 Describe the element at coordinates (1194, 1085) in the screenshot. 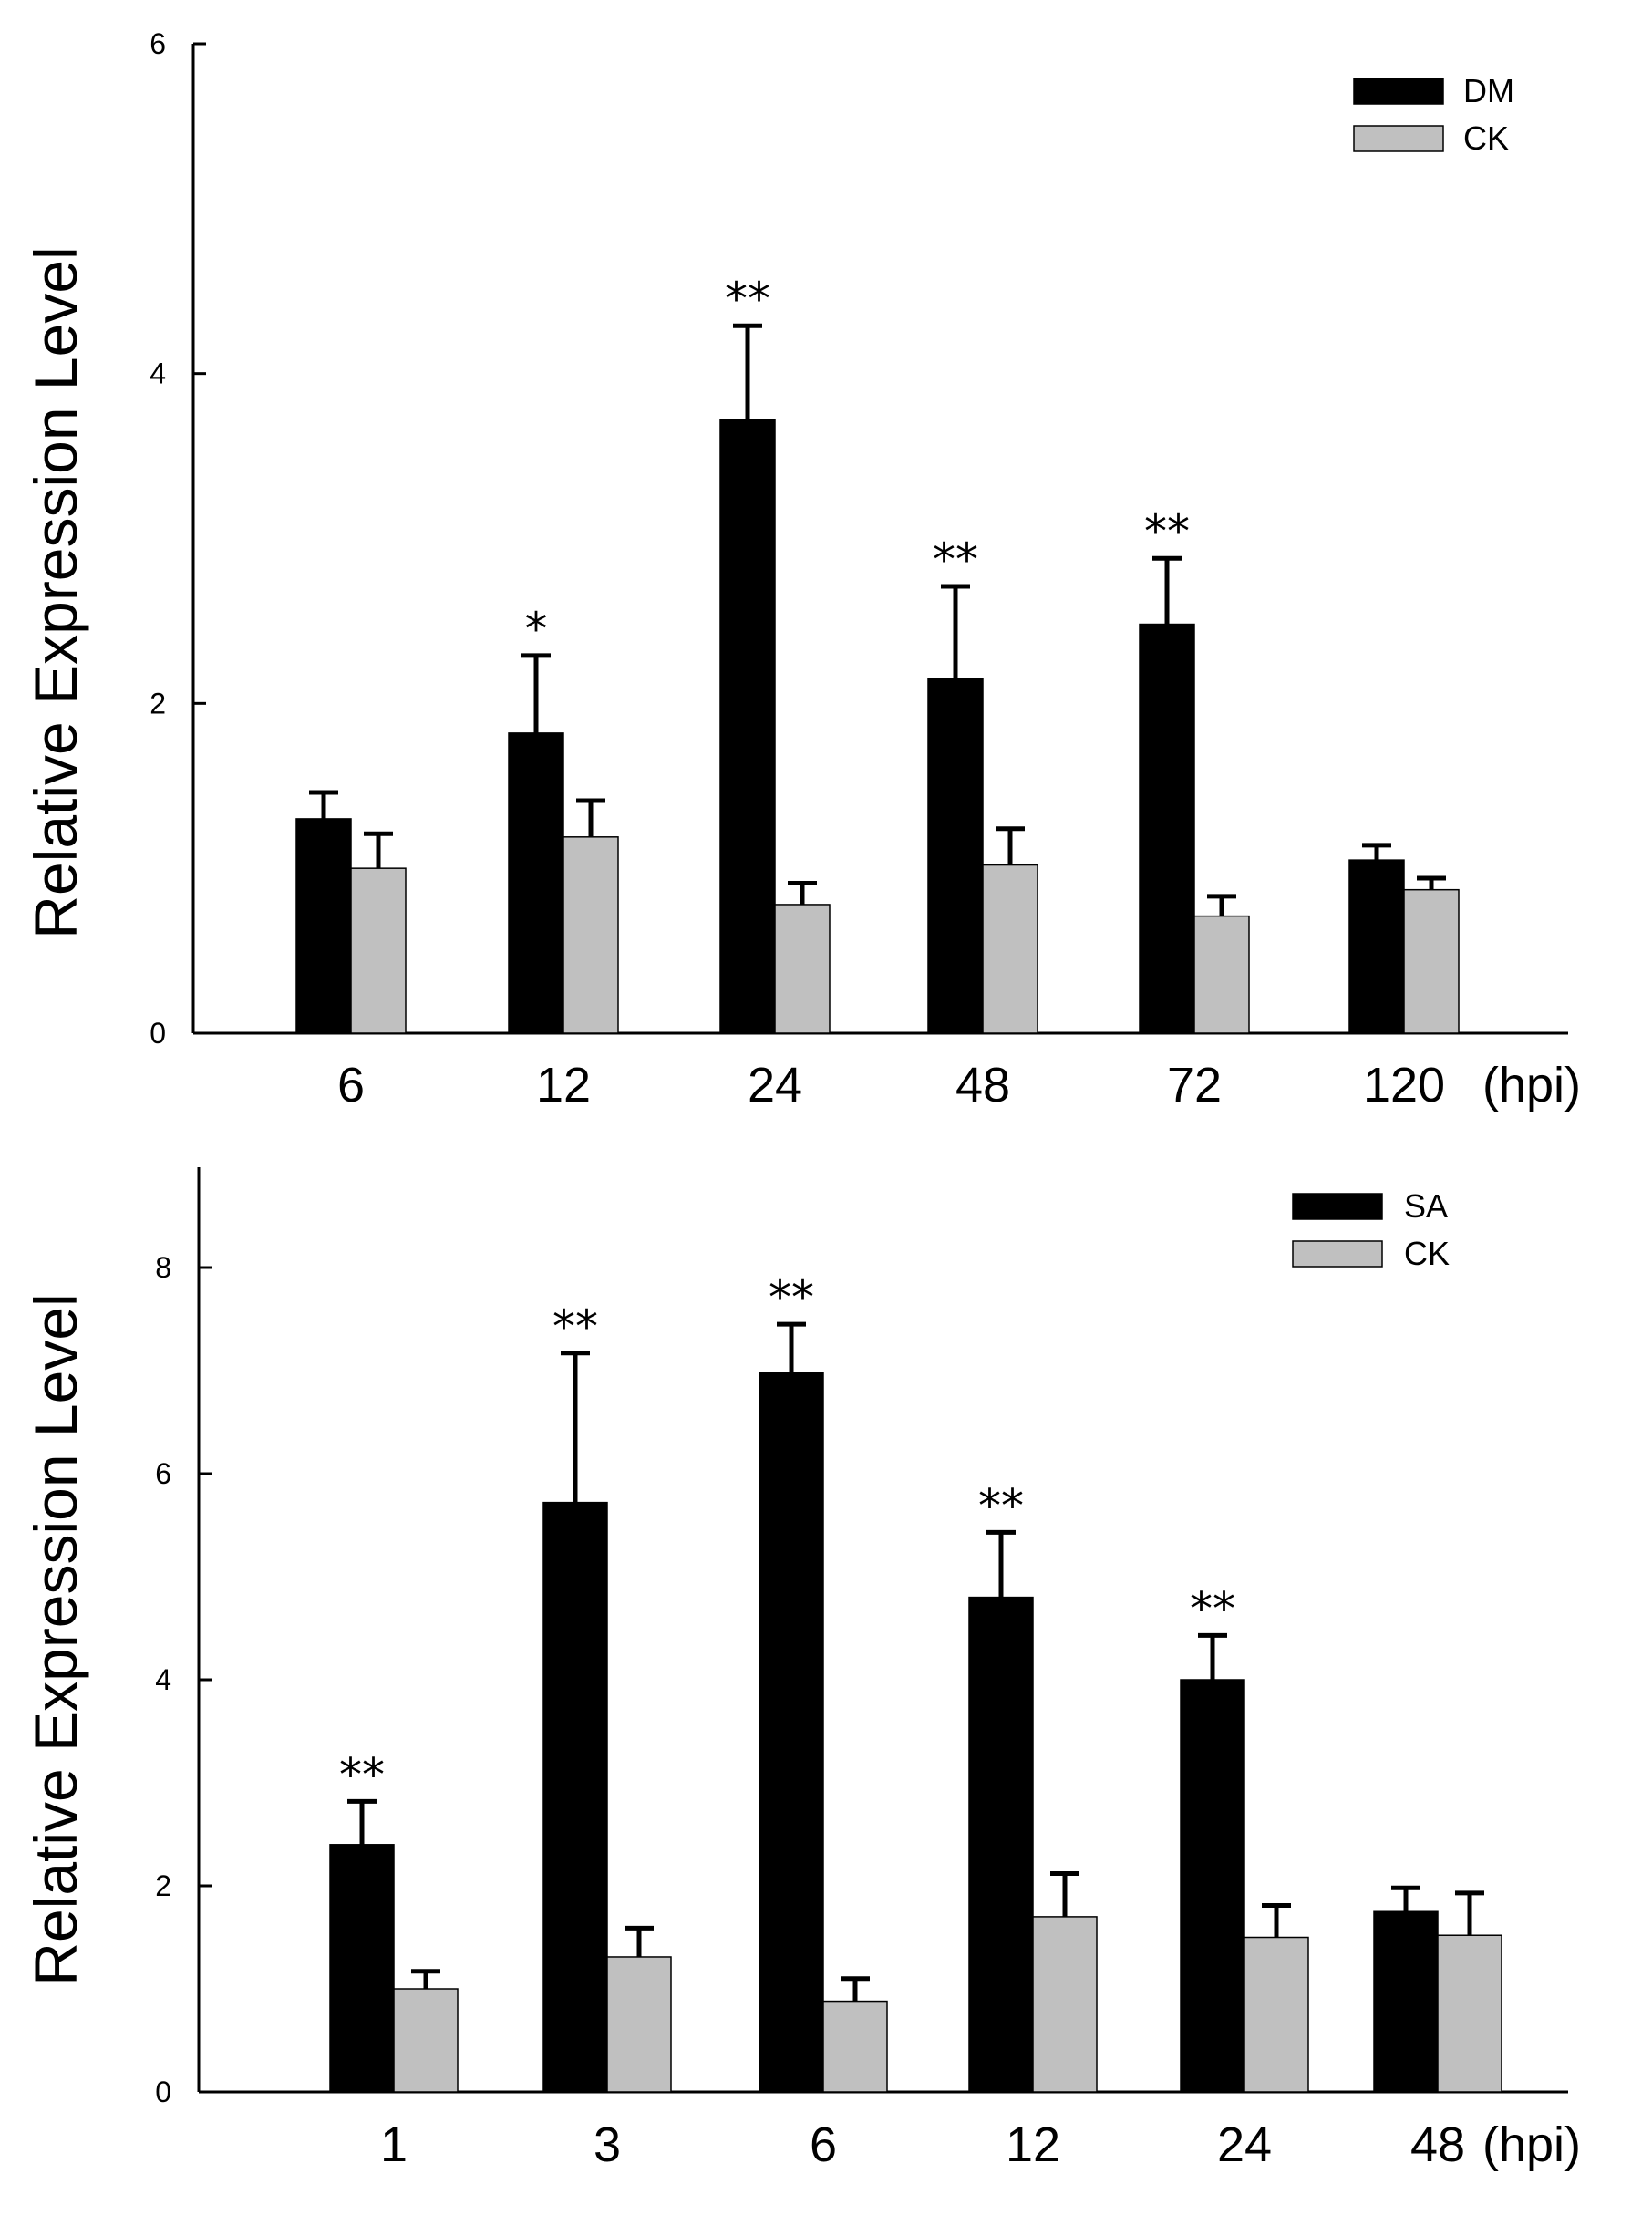

I see `x-tick-label: 72` at that location.